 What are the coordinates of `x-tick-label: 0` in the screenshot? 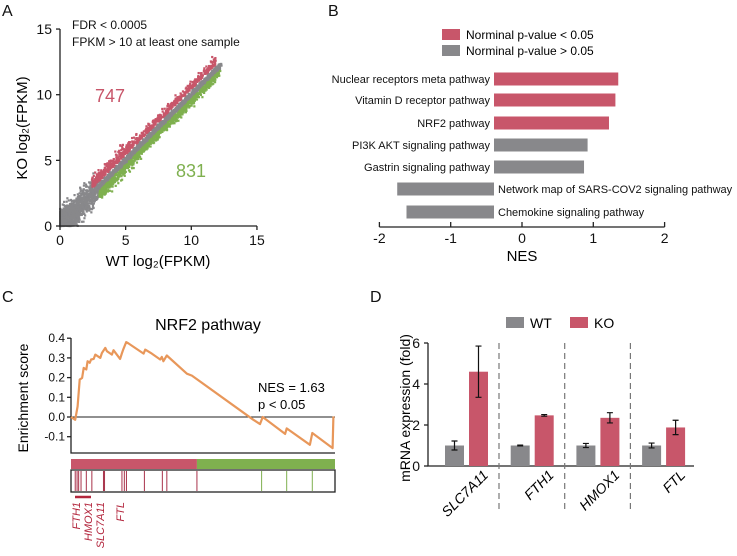 It's located at (60, 240).